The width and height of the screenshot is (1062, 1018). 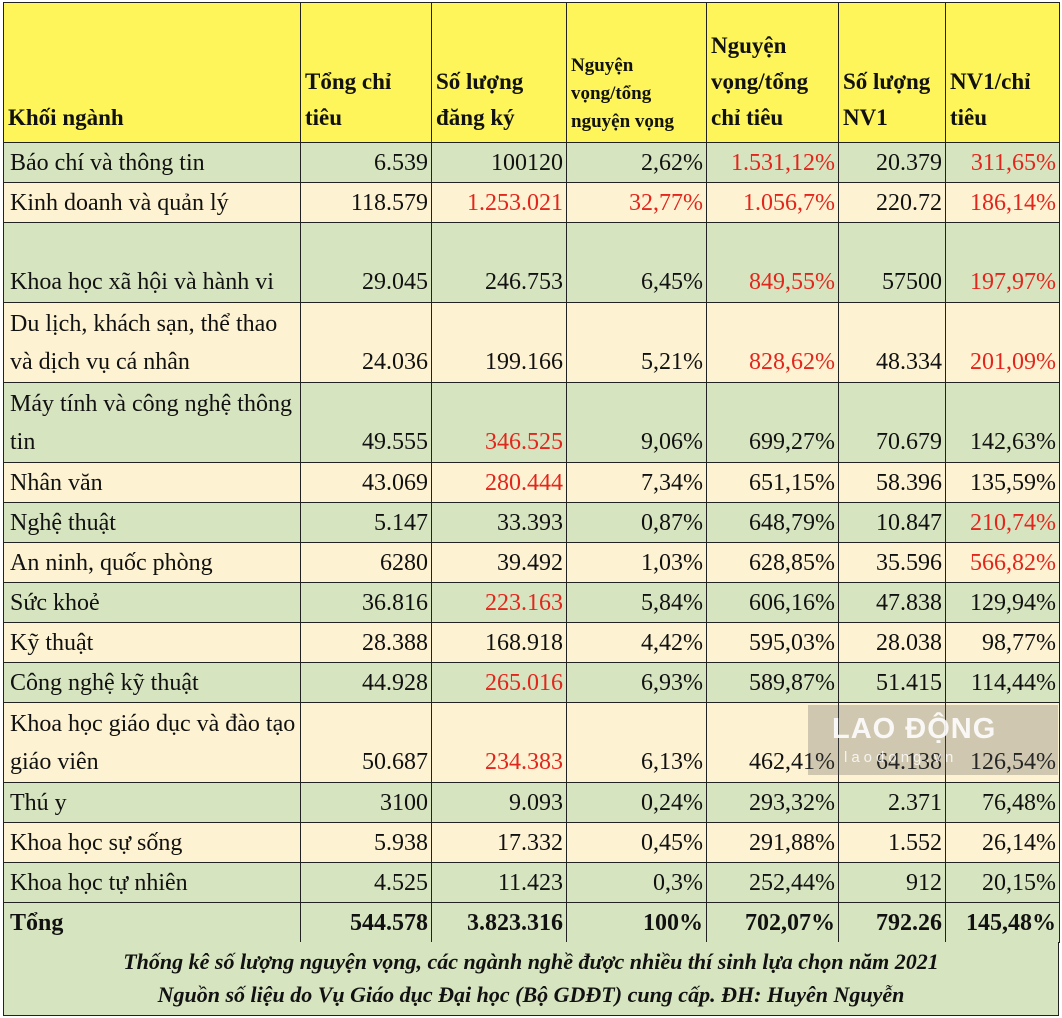 What do you see at coordinates (892, 422) in the screenshot?
I see `cell-nv1: 70.679` at bounding box center [892, 422].